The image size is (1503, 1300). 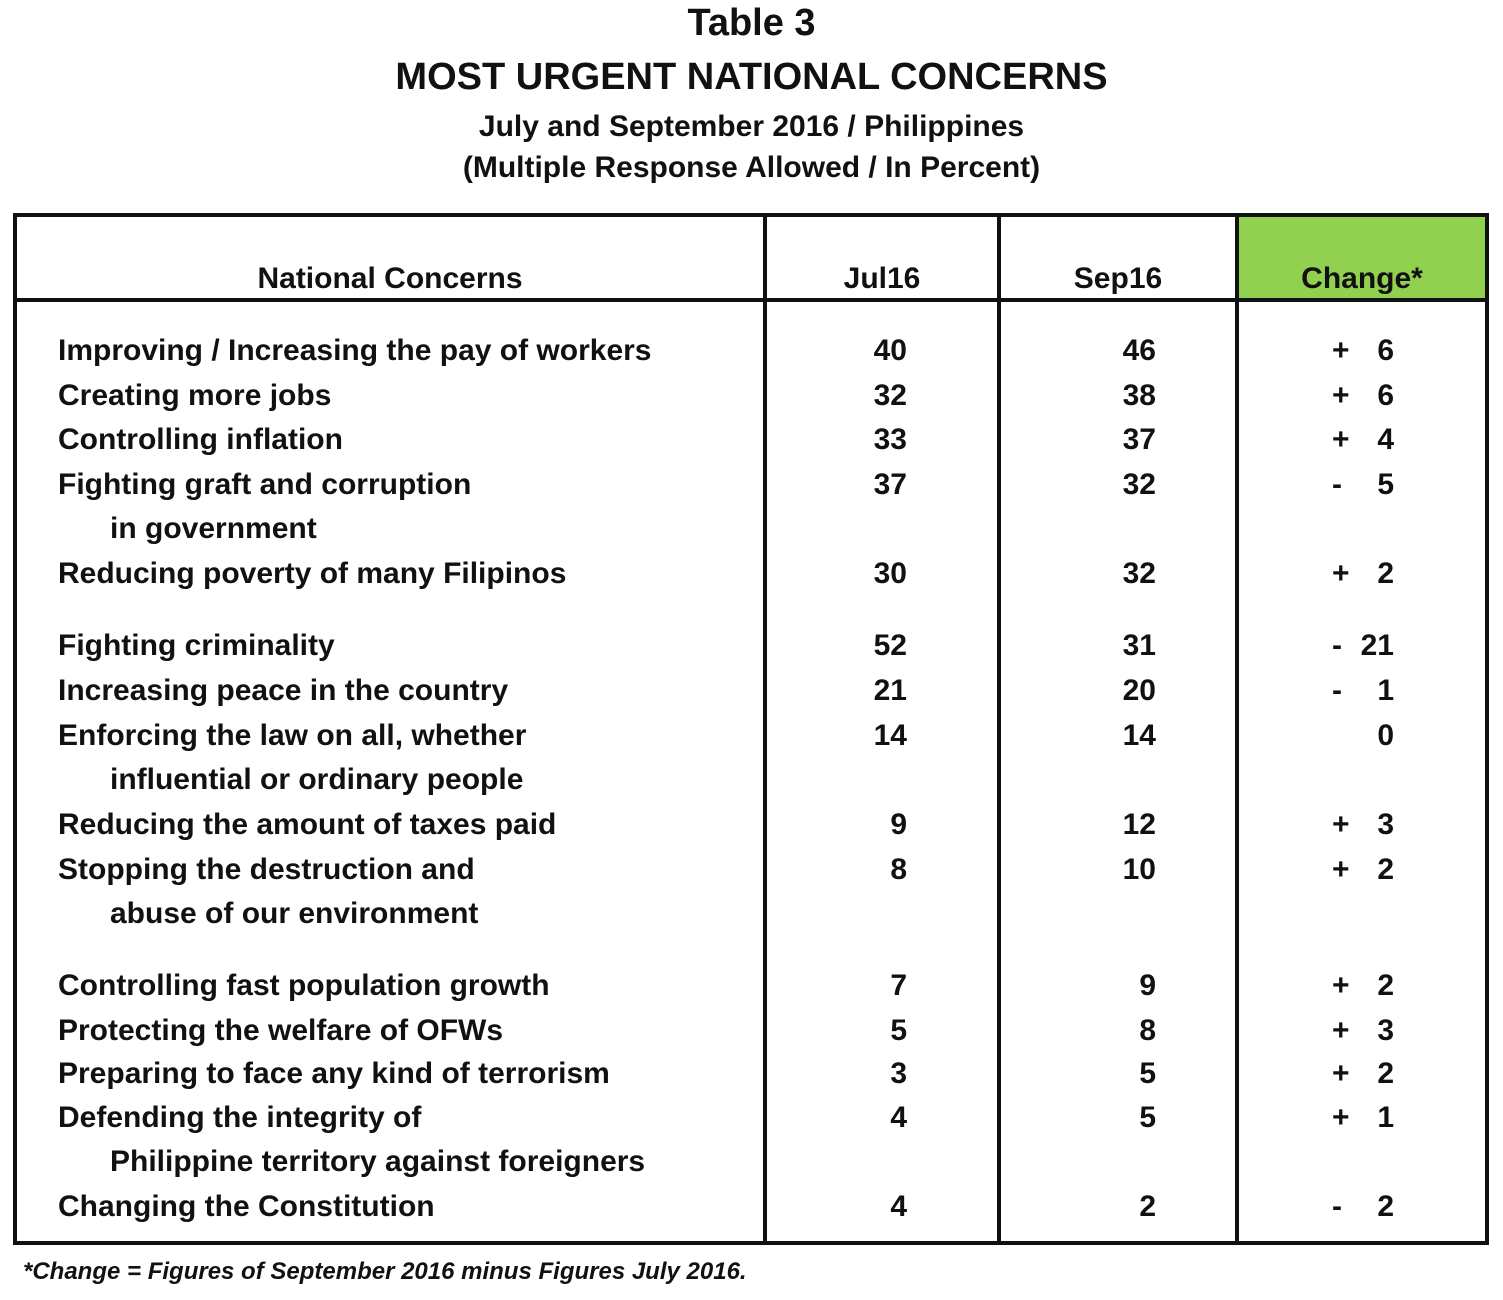 I want to click on change-header-highlight, so click(x=1362, y=257).